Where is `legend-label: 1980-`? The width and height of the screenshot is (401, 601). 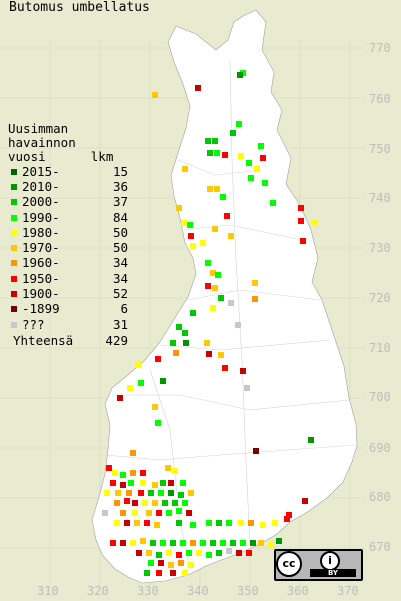 legend-label: 1980- is located at coordinates (41, 232).